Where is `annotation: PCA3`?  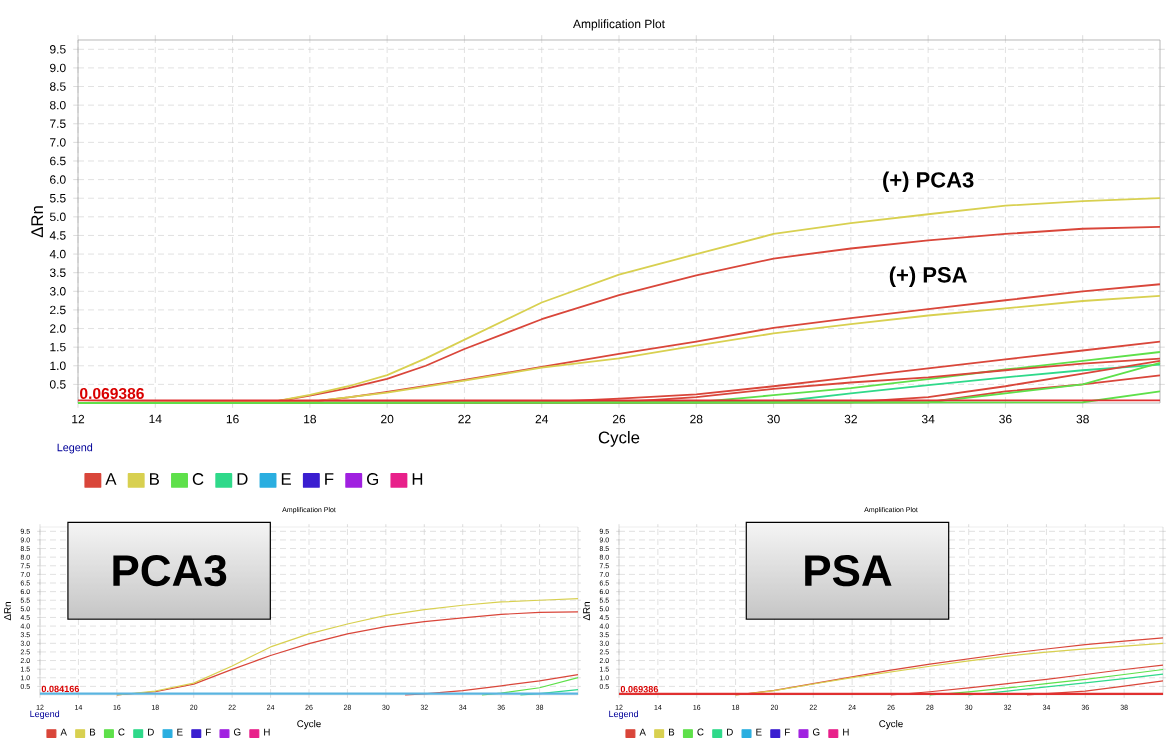
annotation: PCA3 is located at coordinates (170, 571).